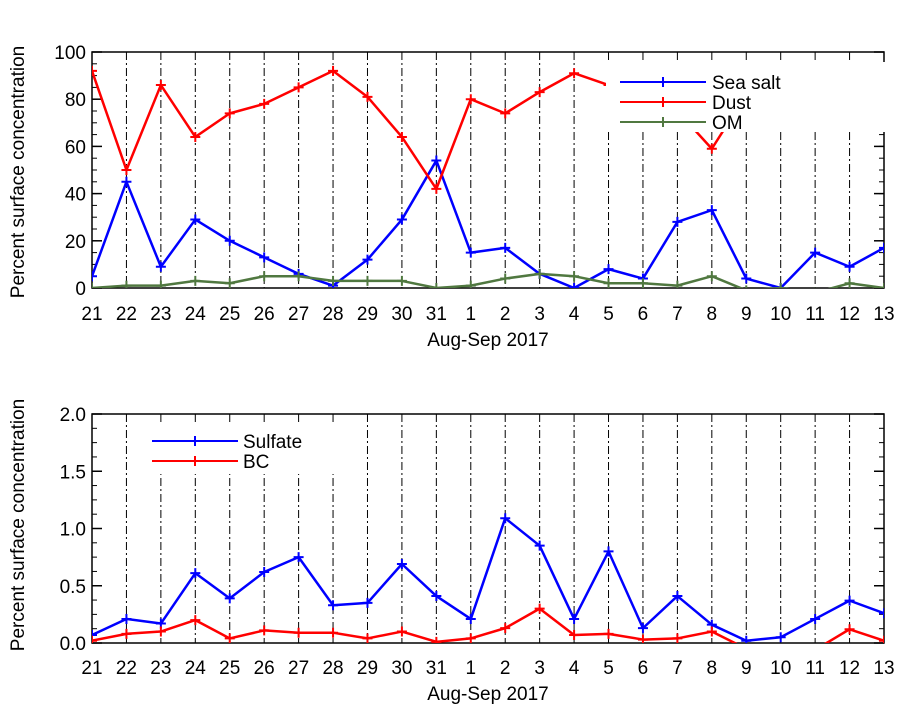 The height and width of the screenshot is (714, 902). I want to click on x-tick-label: 21, so click(91, 668).